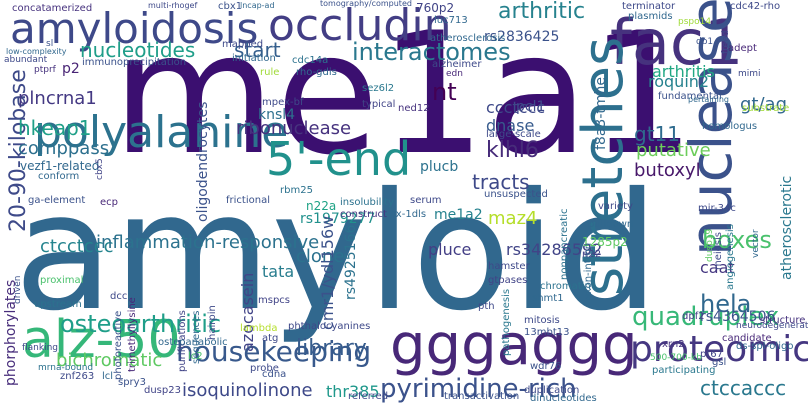 This screenshot has width=808, height=404. What do you see at coordinates (277, 115) in the screenshot?
I see `word-knsl4: knsl4` at bounding box center [277, 115].